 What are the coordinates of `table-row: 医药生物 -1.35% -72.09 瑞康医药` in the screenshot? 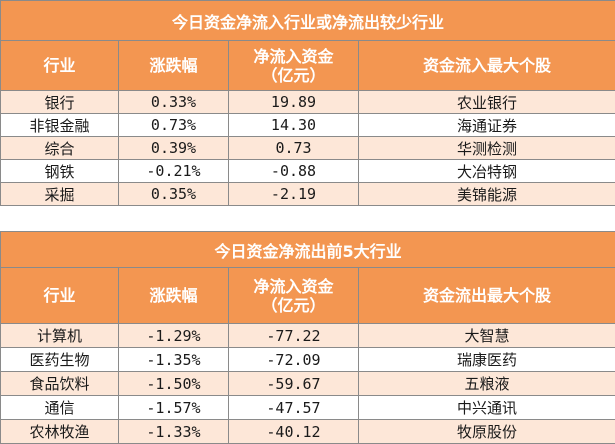 It's located at (307, 359).